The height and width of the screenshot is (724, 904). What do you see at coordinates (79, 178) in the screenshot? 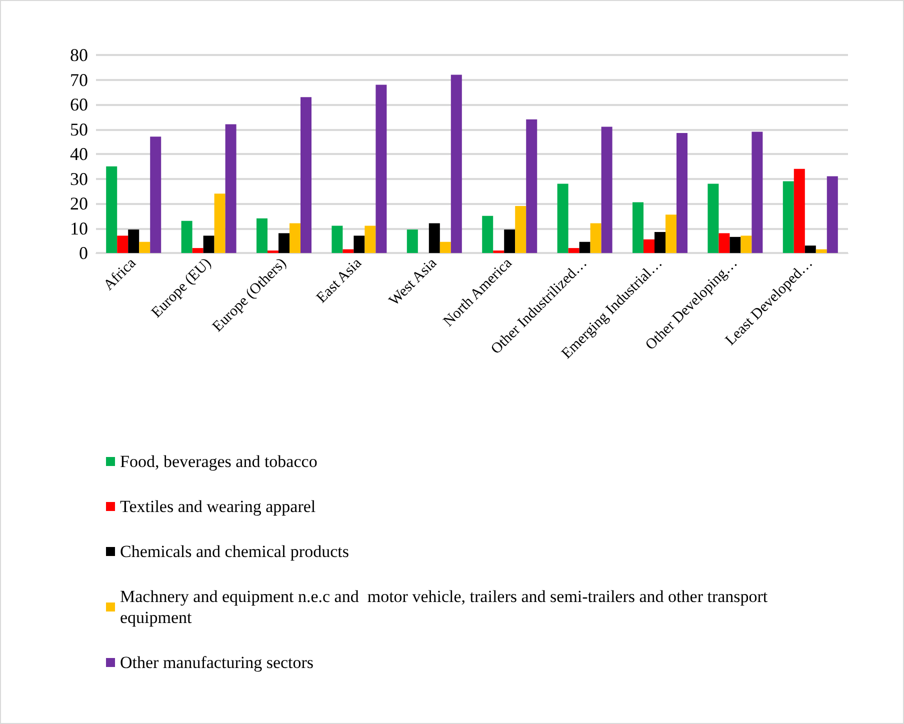
I see `y-tick-label: 30` at bounding box center [79, 178].